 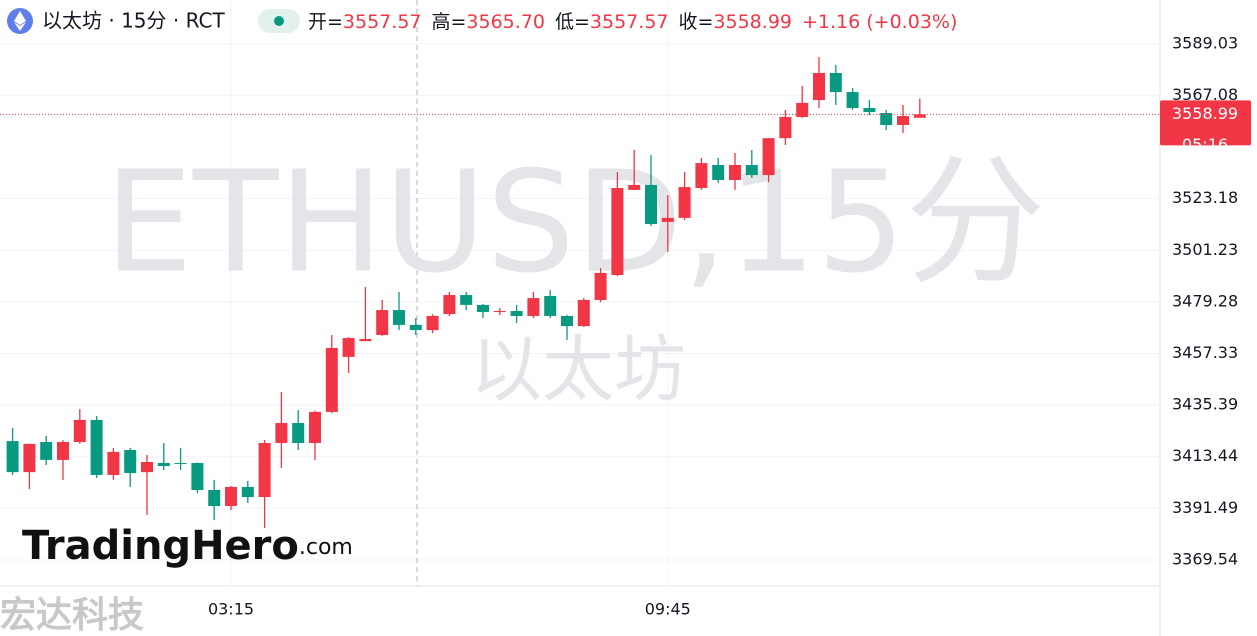 What do you see at coordinates (1205, 144) in the screenshot?
I see `countdown: 05:16` at bounding box center [1205, 144].